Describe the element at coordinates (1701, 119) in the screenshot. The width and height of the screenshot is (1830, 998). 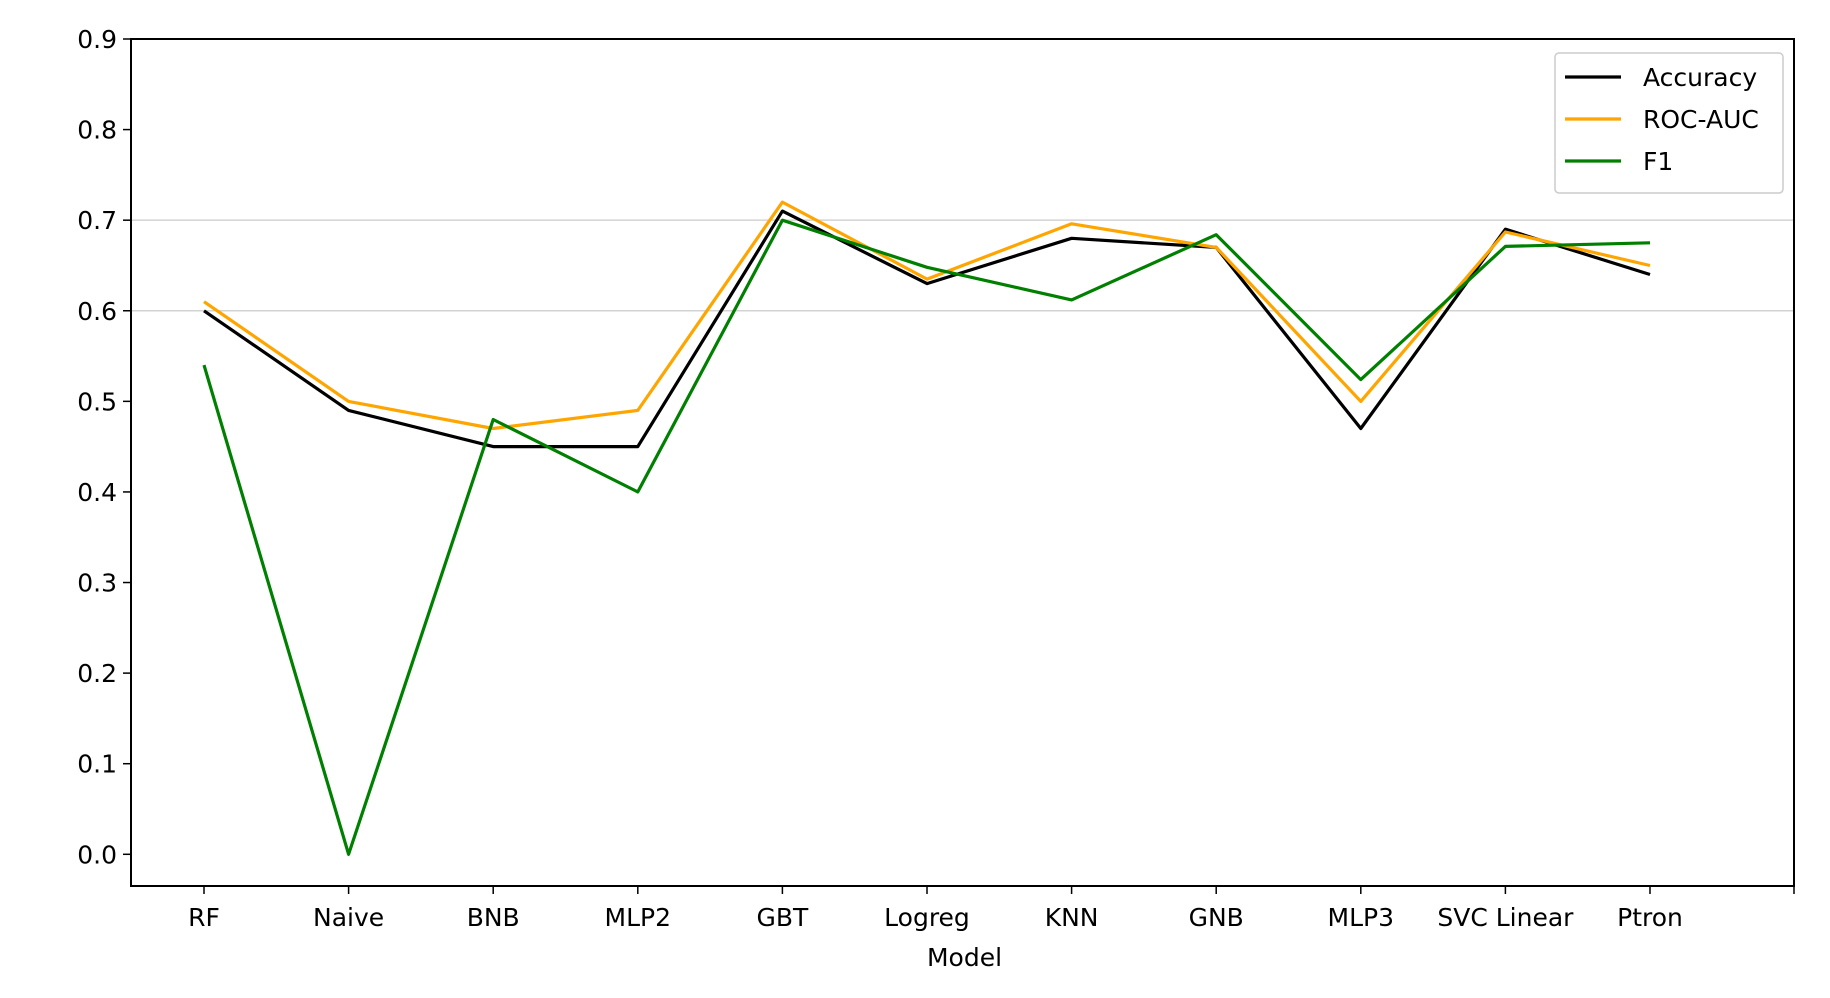
I see `legend-label: ROC-AUC` at that location.